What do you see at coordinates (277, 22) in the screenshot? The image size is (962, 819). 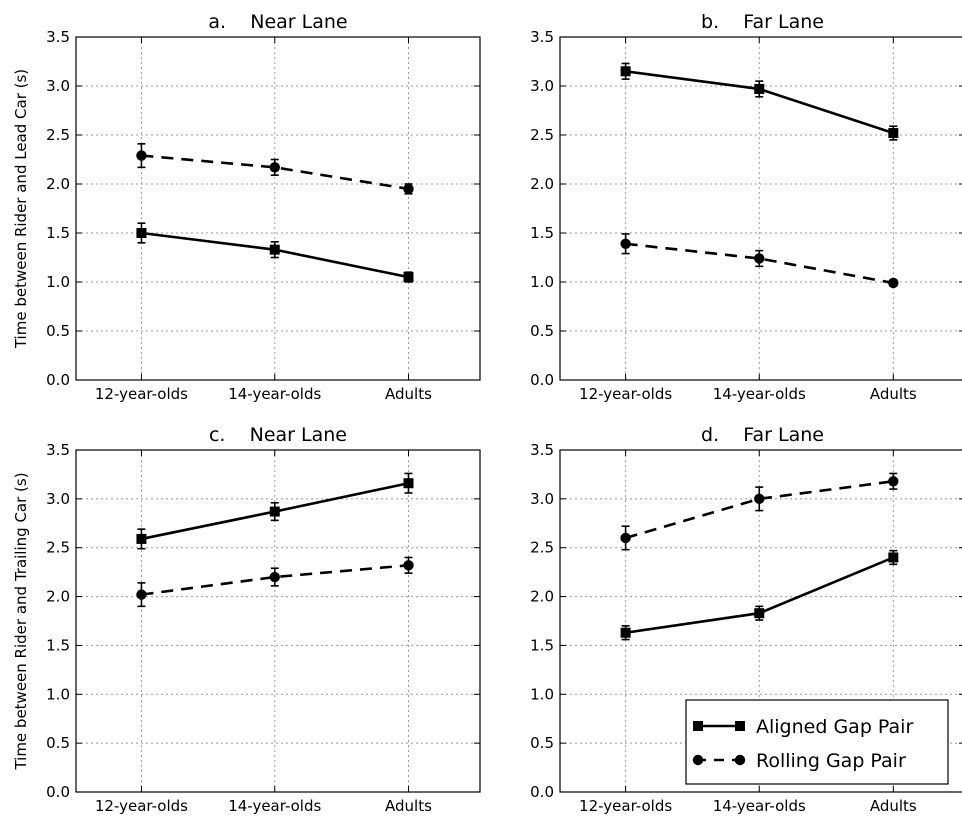 I see `panel-title: a. Near Lane` at bounding box center [277, 22].